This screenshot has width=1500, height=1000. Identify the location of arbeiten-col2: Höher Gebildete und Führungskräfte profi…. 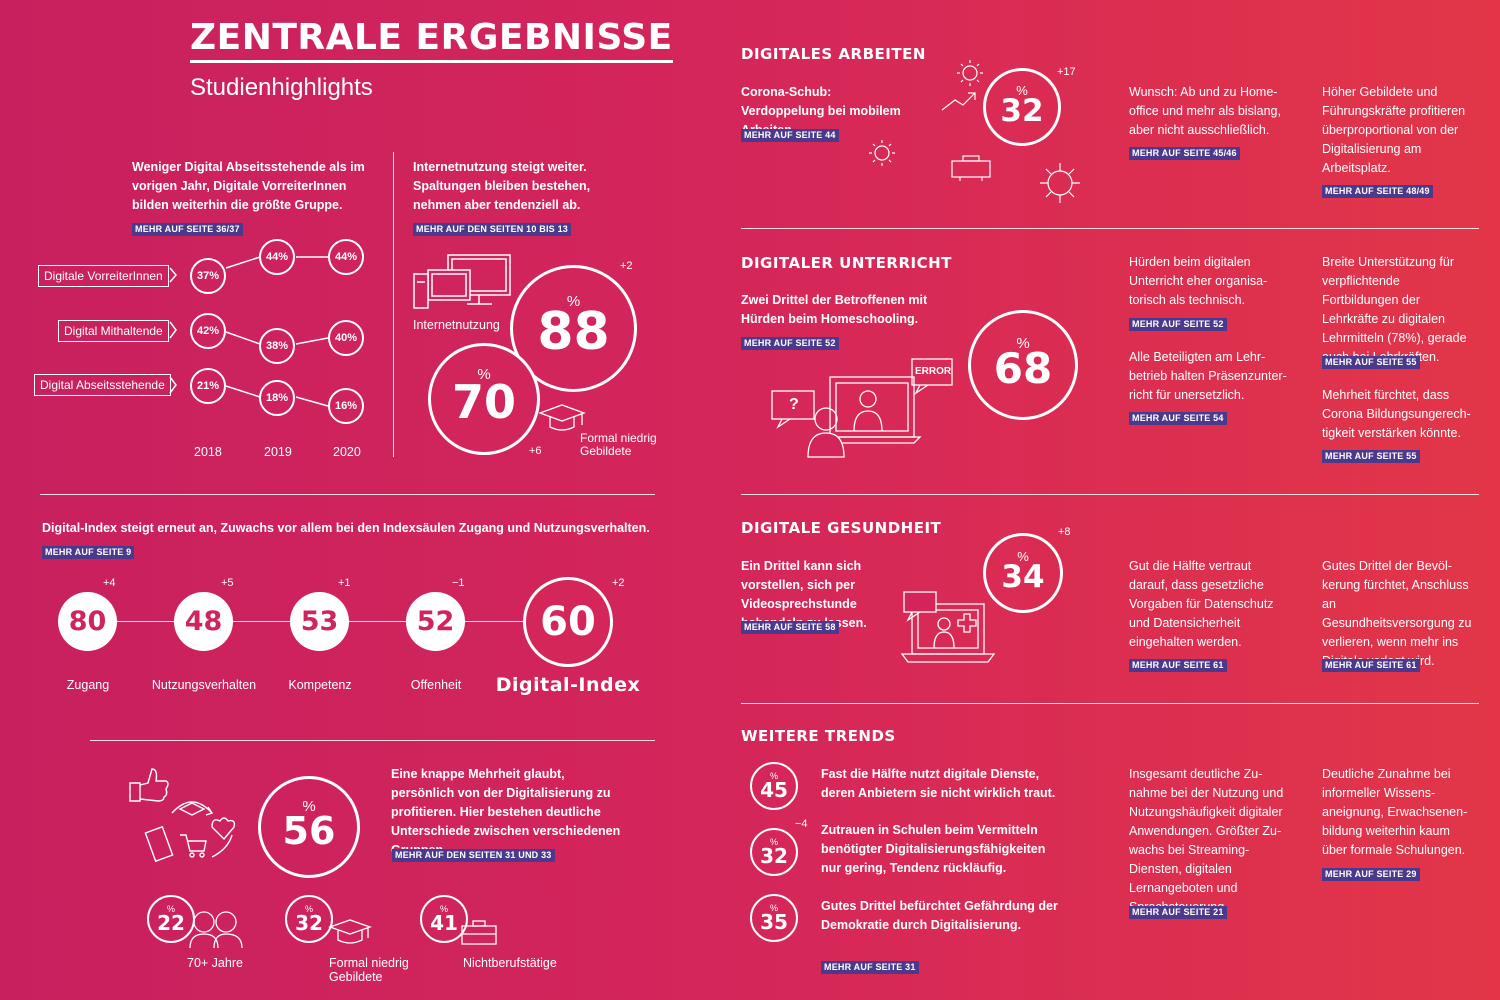
(1394, 130).